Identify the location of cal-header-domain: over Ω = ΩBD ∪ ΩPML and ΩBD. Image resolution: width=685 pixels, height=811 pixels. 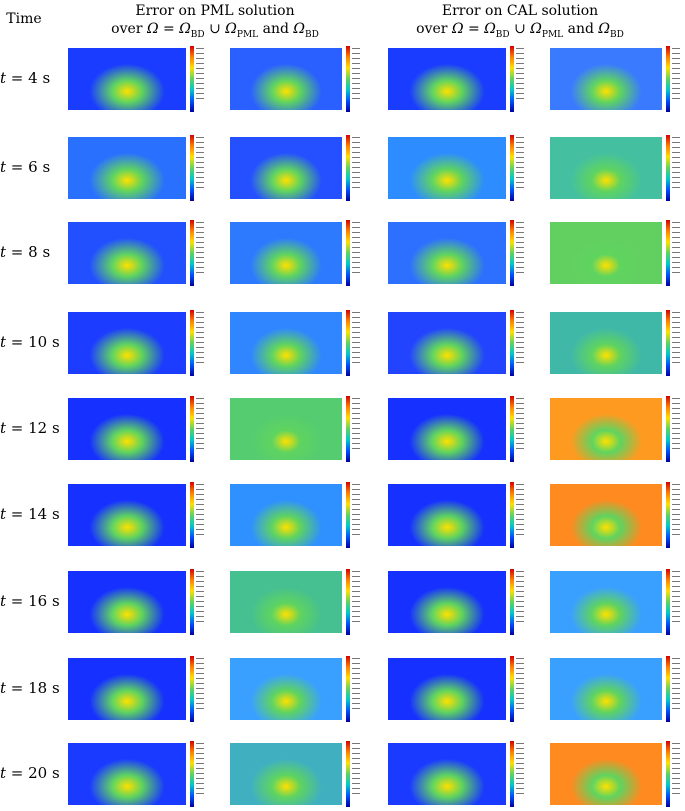
(520, 30).